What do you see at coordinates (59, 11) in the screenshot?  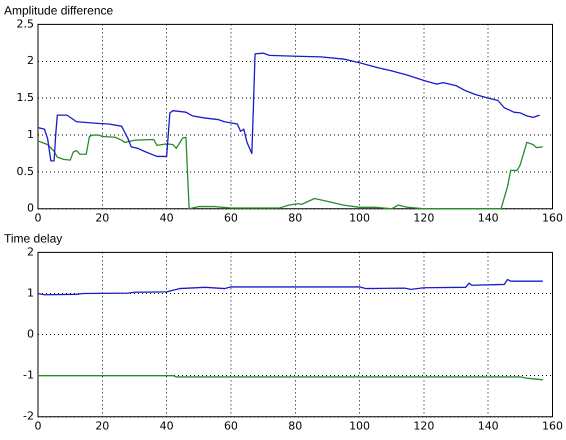 I see `chart-title: Amplitude difference` at bounding box center [59, 11].